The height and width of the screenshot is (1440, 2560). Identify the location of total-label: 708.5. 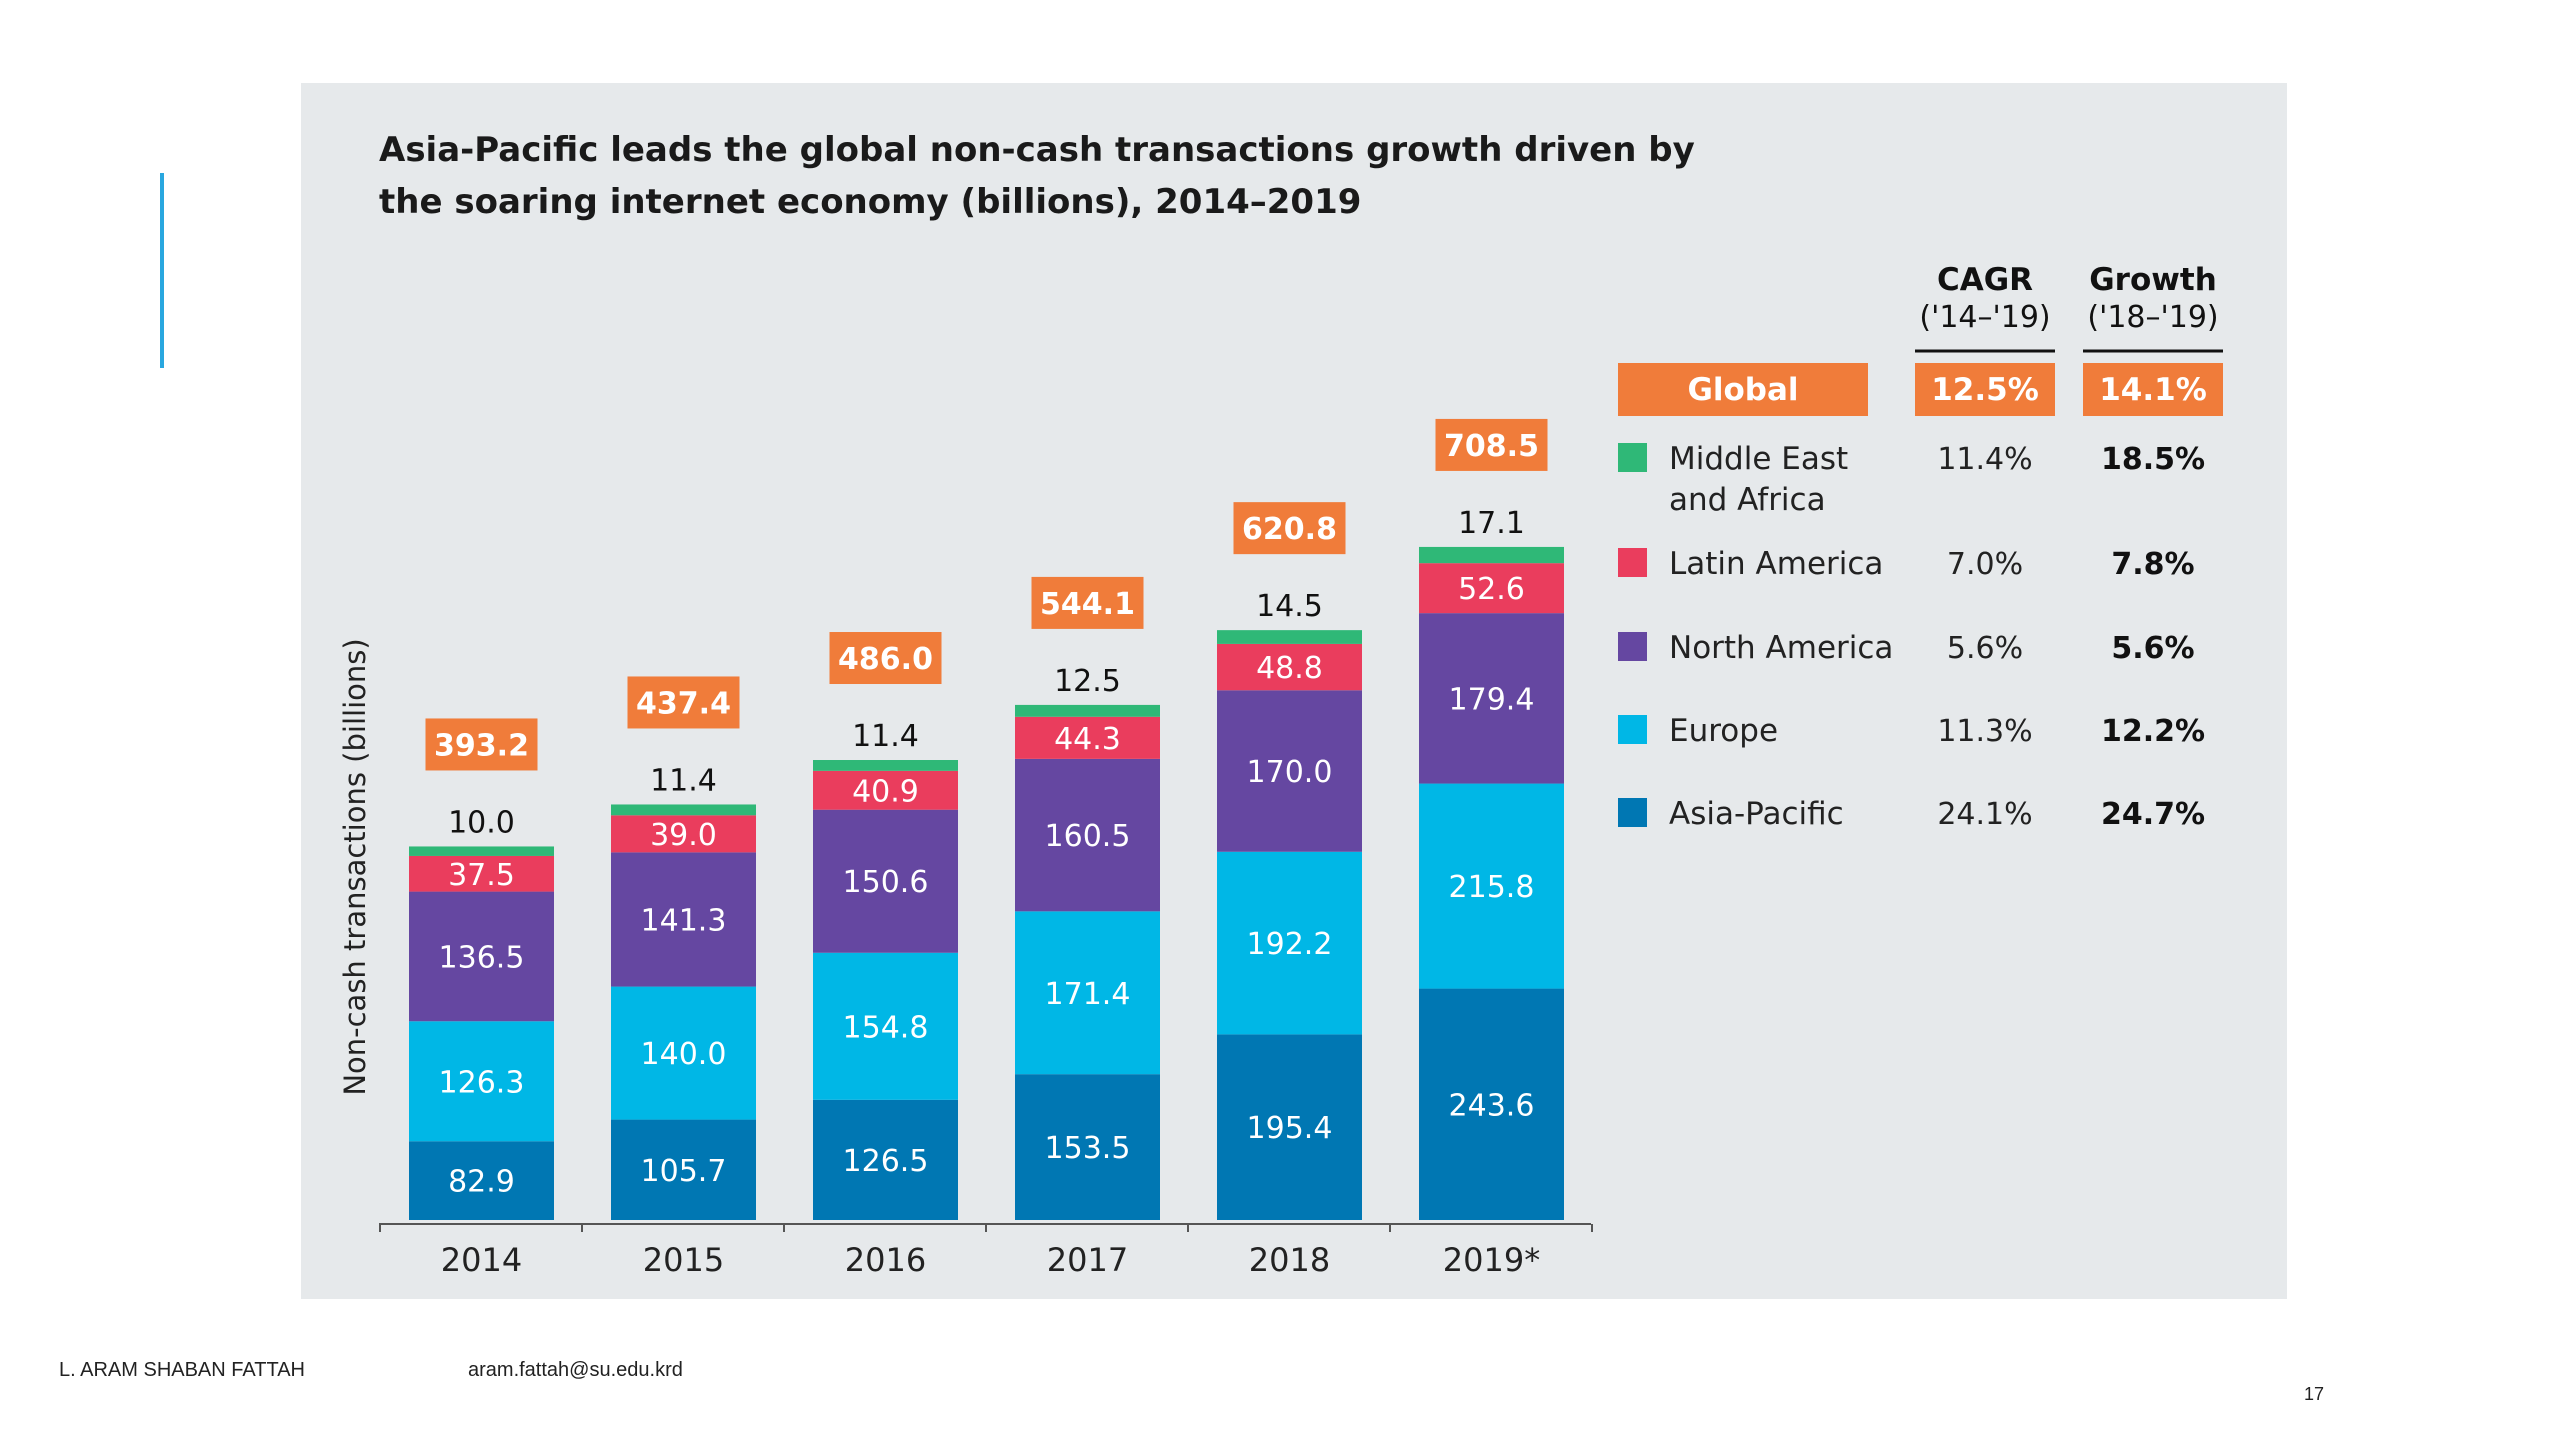
(1491, 446).